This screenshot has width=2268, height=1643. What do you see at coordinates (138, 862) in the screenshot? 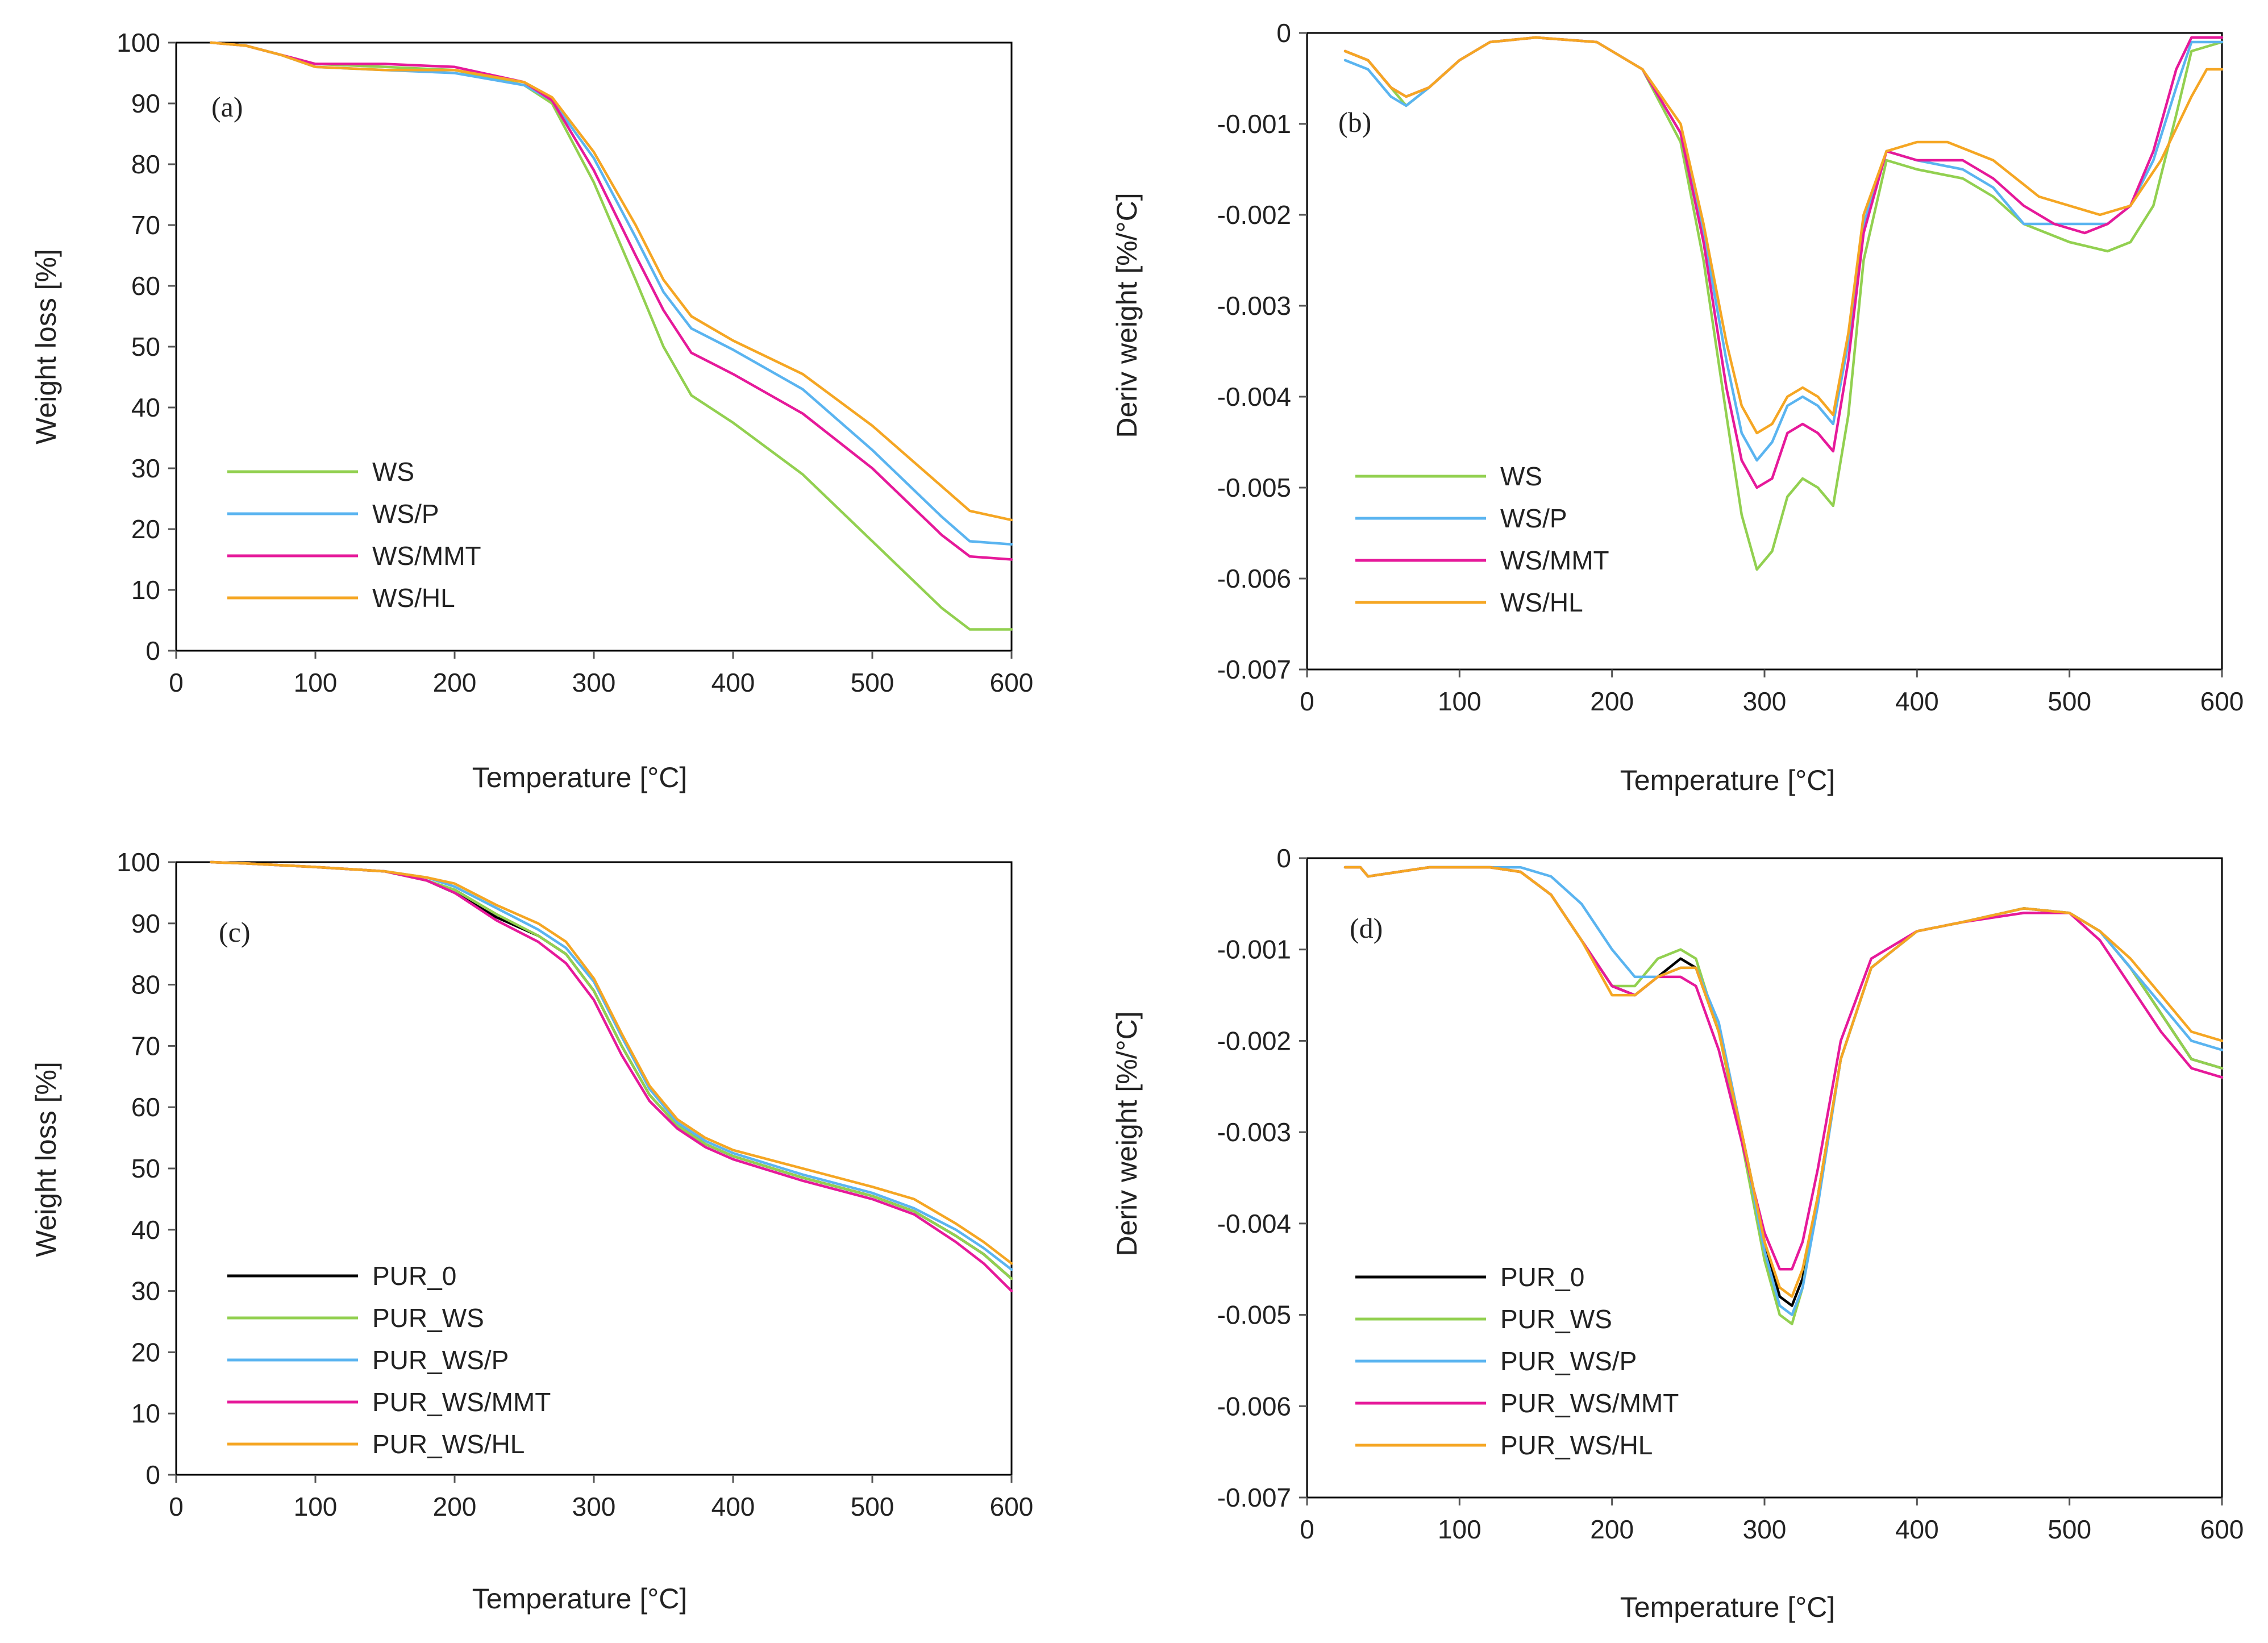
I see `y-tick-label: 100` at bounding box center [138, 862].